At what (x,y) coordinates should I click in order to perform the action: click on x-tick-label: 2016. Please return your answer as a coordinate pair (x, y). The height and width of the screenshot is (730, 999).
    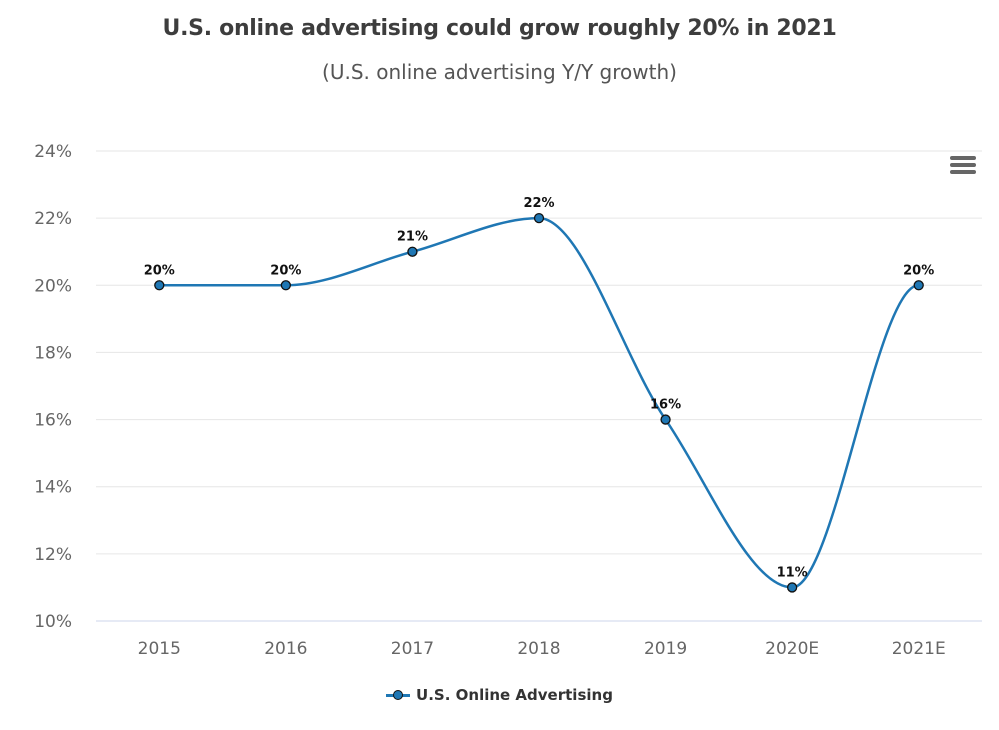
    Looking at the image, I should click on (285, 649).